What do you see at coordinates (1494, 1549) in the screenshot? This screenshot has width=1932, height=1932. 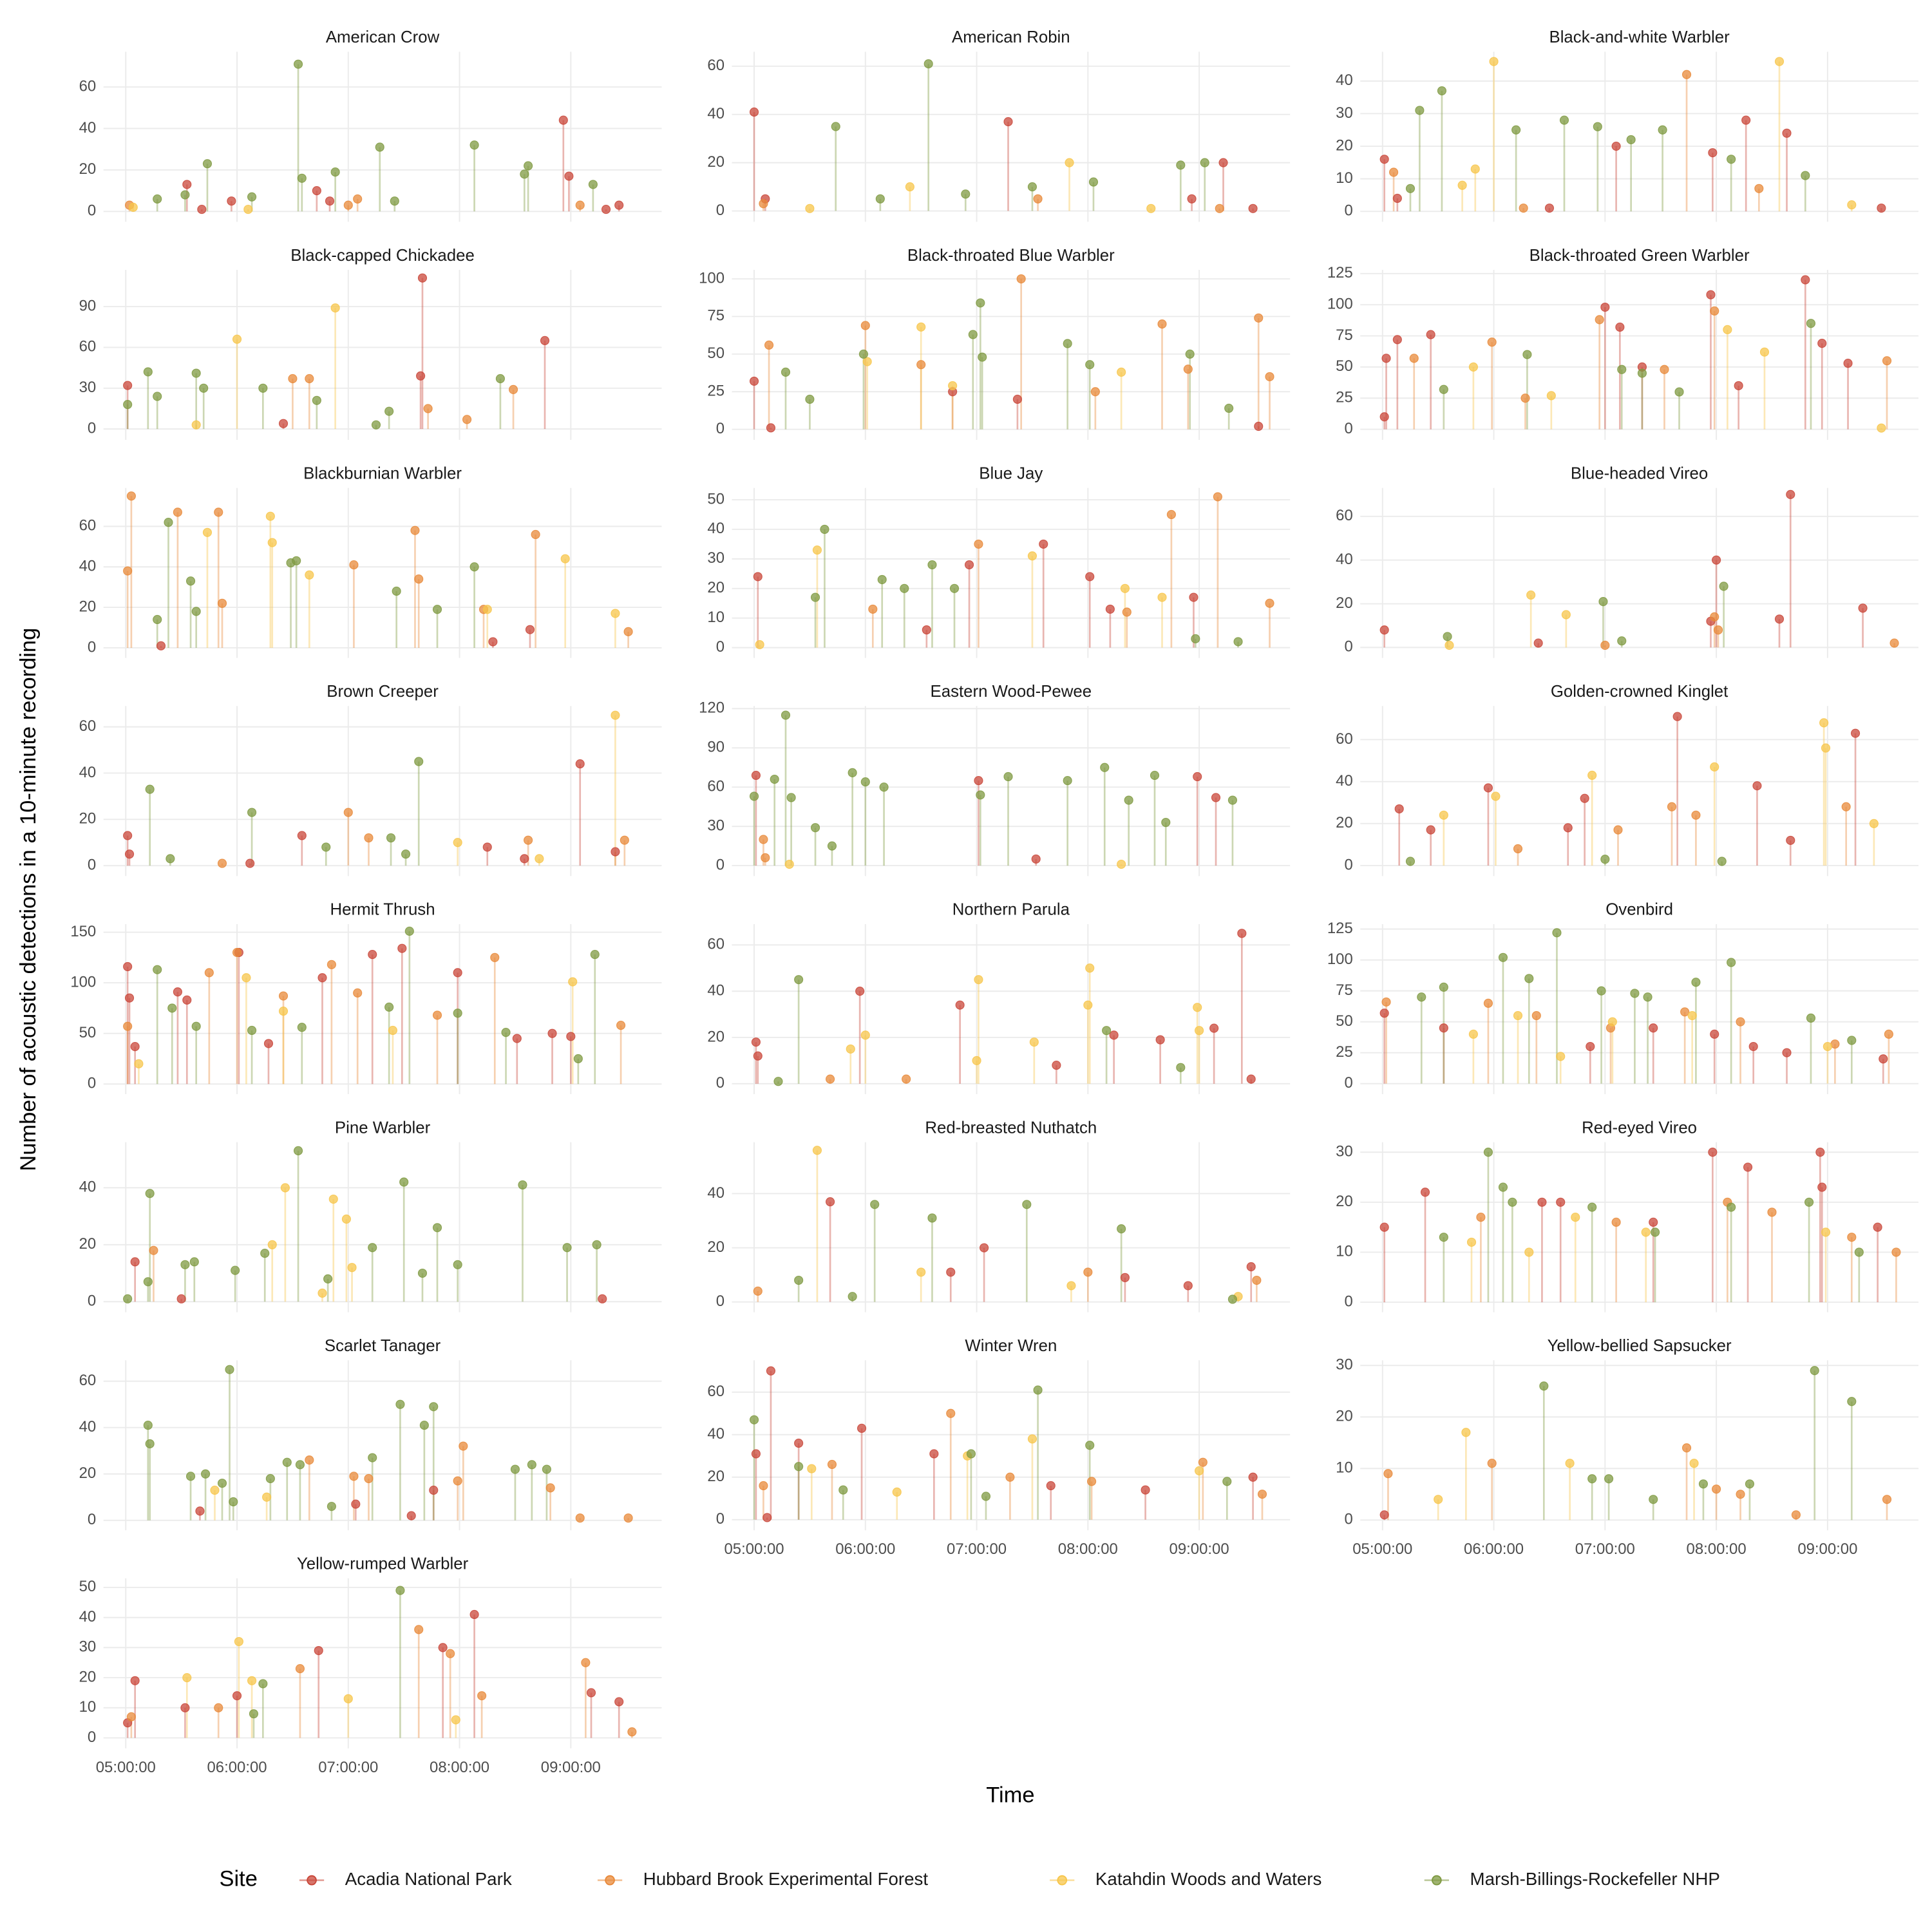 I see `x-tick-label: 06:00:00` at bounding box center [1494, 1549].